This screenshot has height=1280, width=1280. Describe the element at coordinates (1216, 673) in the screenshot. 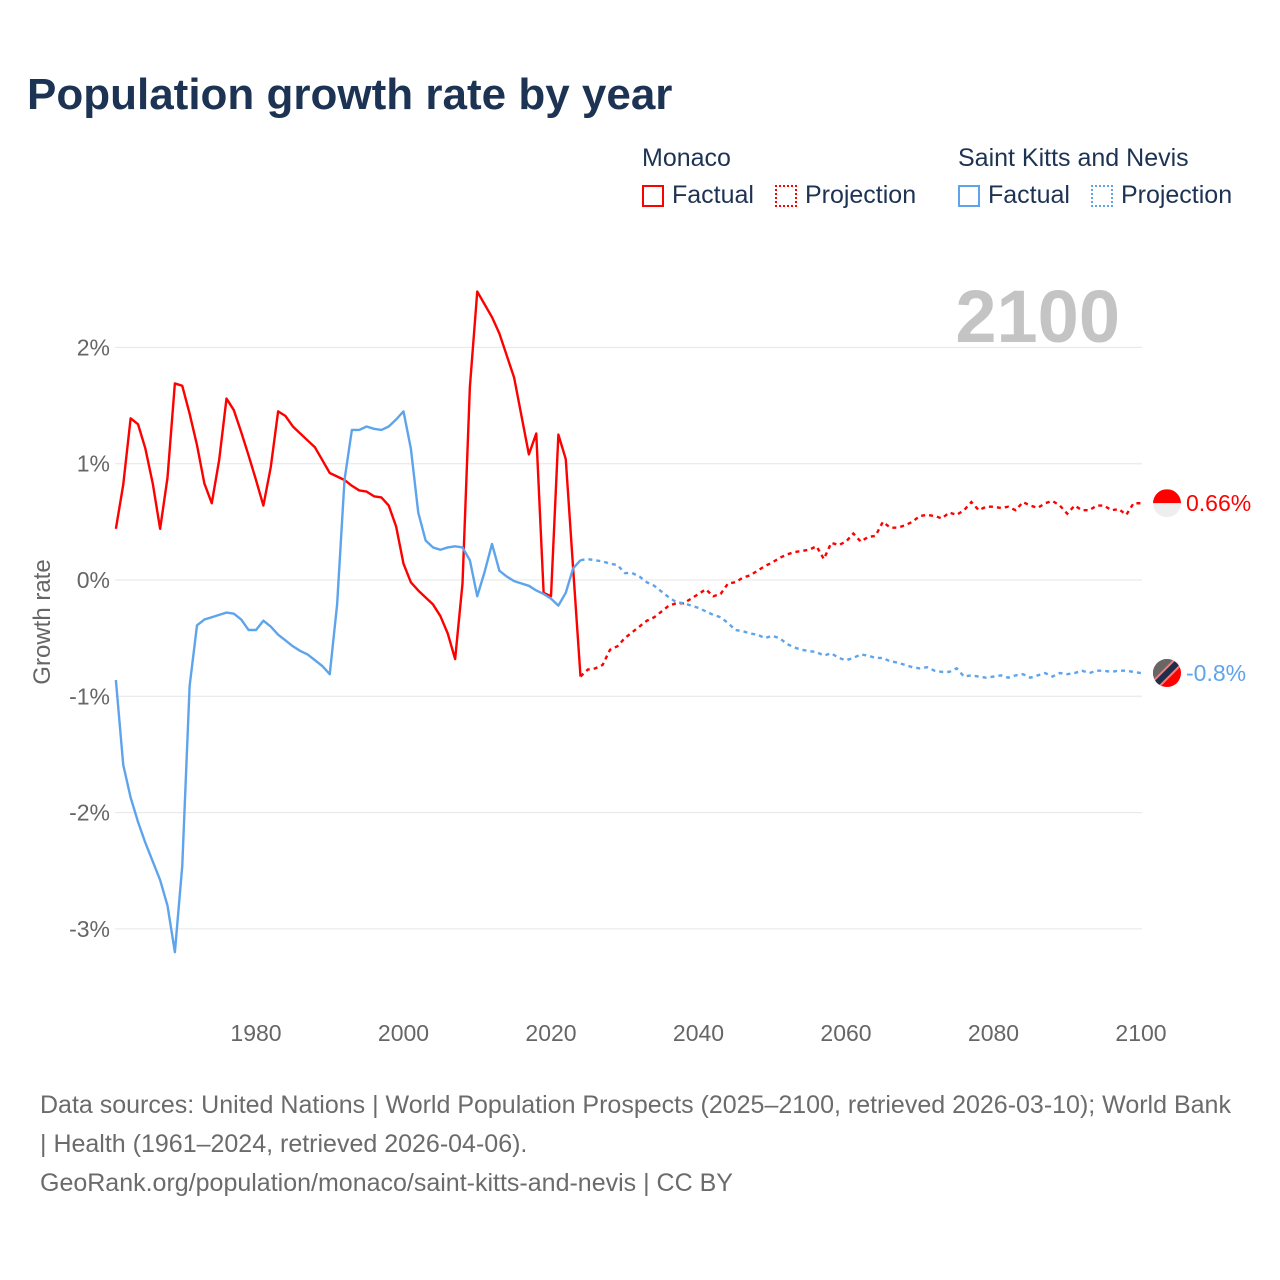

I see `end-value-label: -0.8%` at that location.